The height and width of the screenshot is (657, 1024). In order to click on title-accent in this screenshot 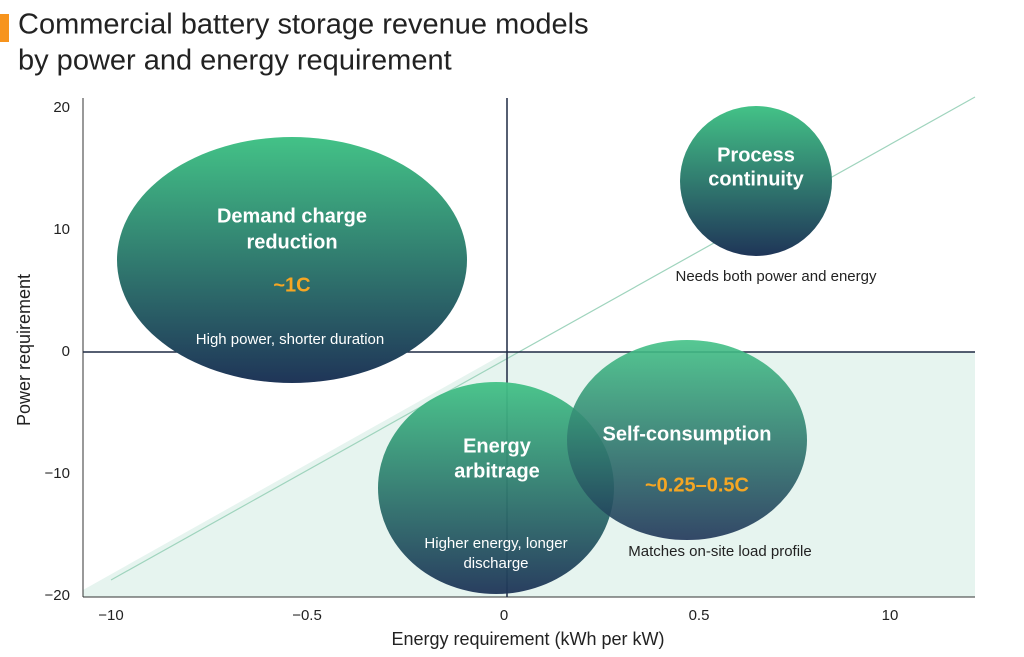, I will do `click(4, 28)`.